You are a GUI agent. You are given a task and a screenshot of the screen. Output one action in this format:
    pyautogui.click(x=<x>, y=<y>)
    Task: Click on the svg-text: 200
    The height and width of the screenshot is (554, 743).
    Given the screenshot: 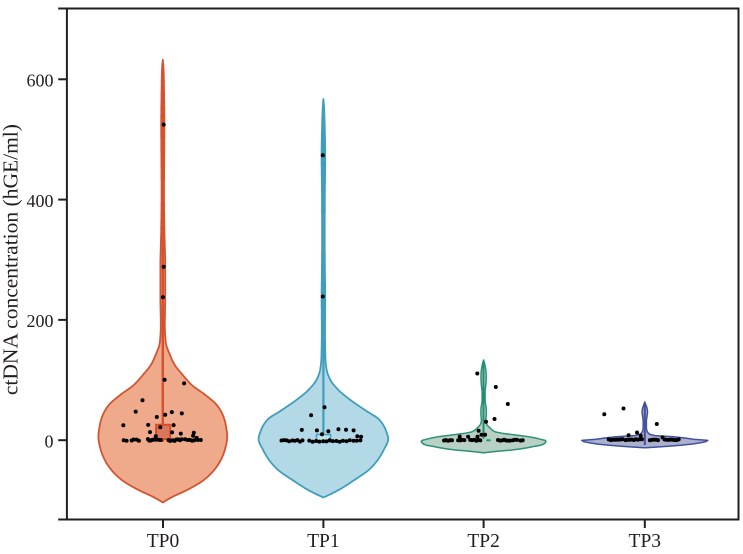 What is the action you would take?
    pyautogui.click(x=40, y=321)
    